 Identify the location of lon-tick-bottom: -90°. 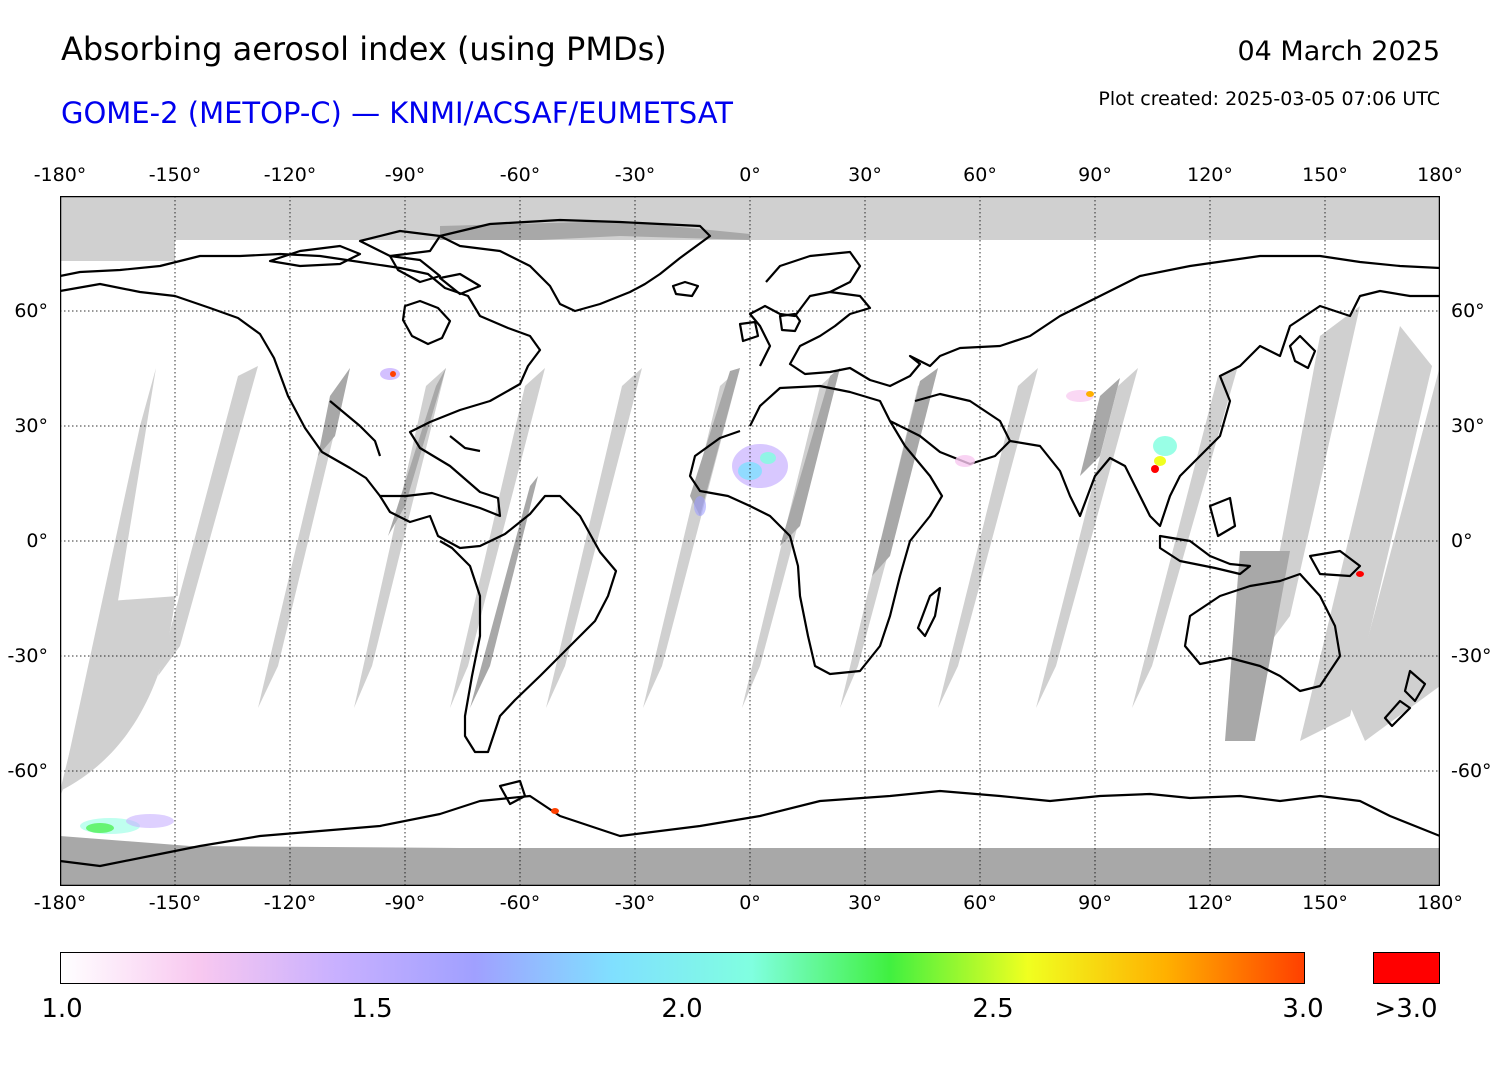
(405, 903).